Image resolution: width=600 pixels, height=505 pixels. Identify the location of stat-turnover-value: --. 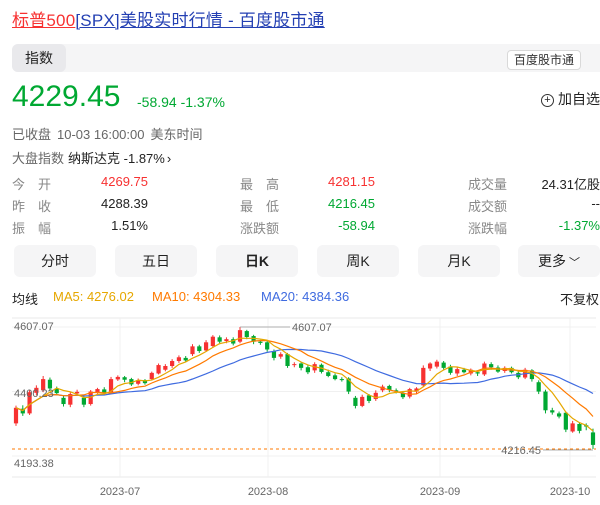
(595, 203).